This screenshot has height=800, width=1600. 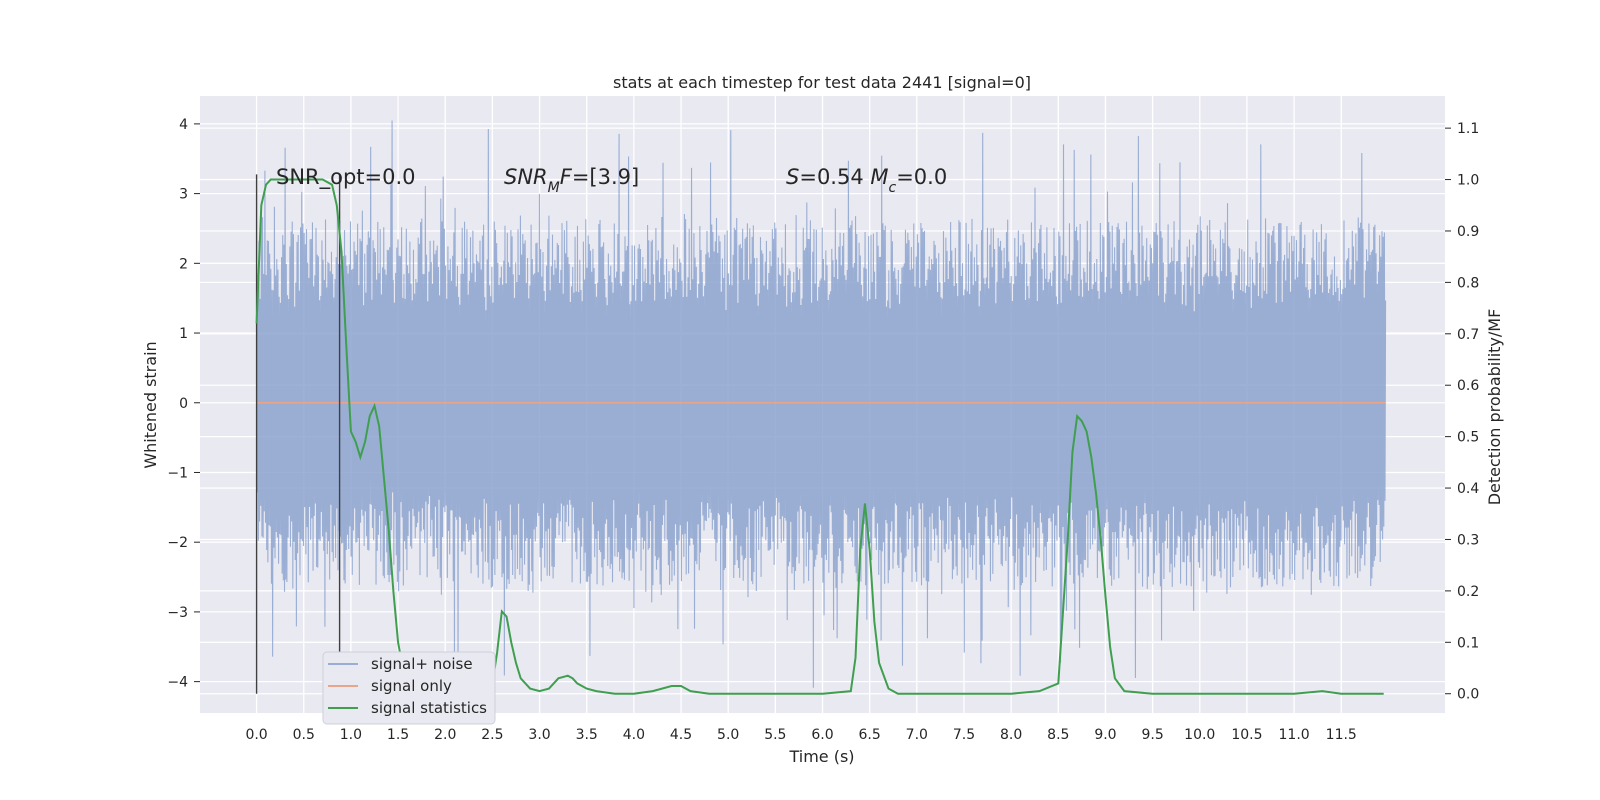 I want to click on x-axis-title: Time (s), so click(x=821, y=756).